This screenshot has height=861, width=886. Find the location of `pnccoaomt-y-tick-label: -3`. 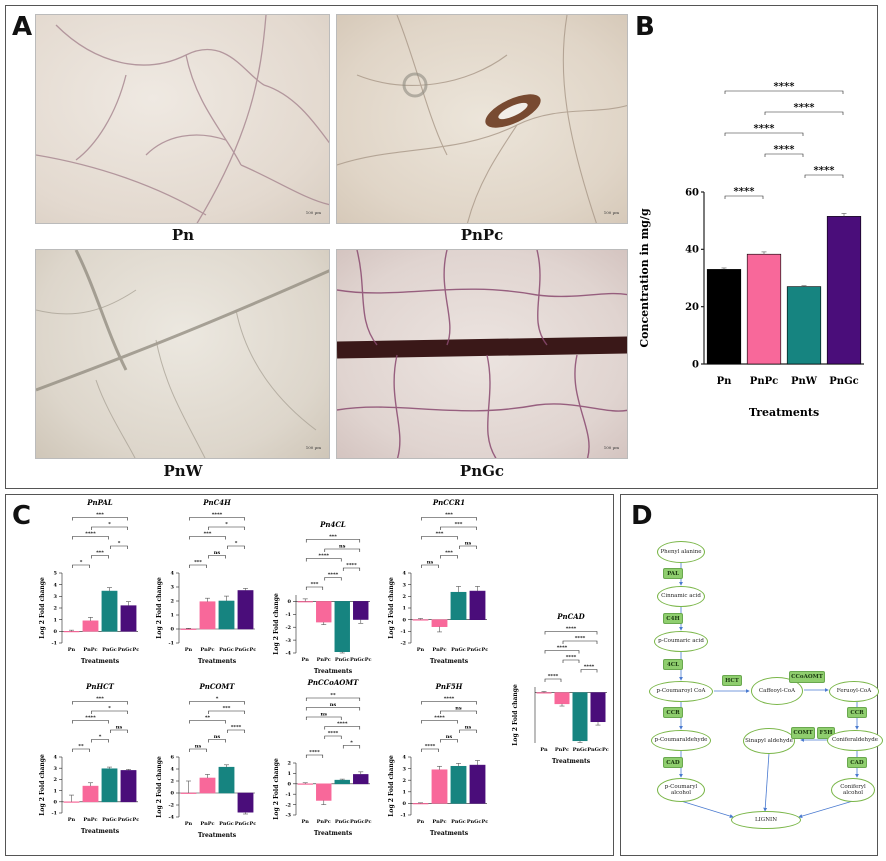

pnccoaomt-y-tick-label: -3 is located at coordinates (288, 816).